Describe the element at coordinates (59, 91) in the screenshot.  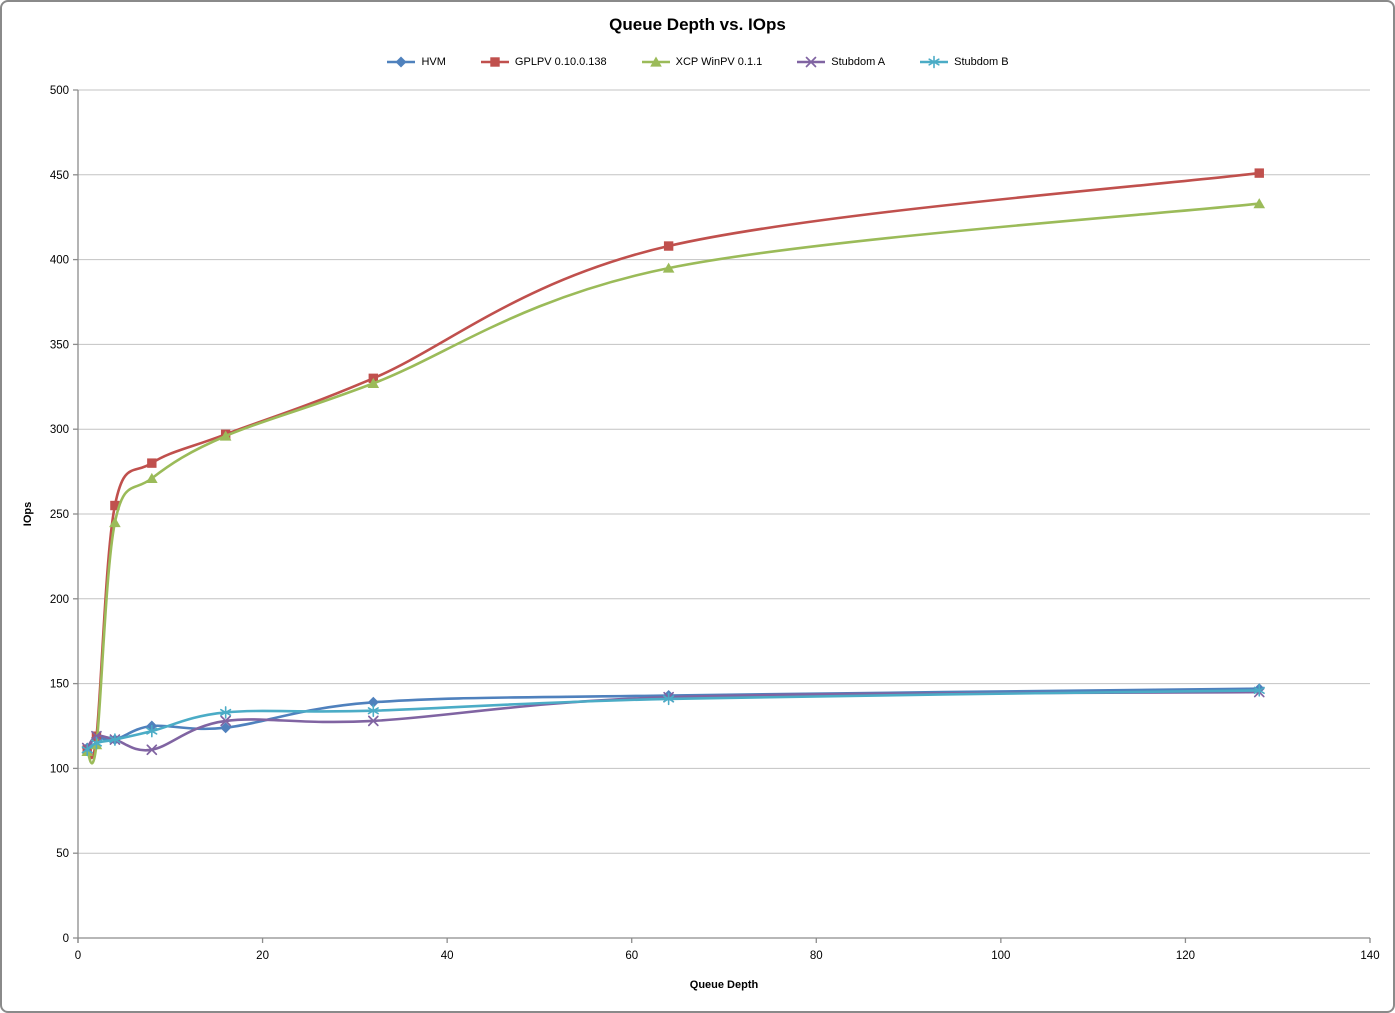
I see `y-tick-label: 500` at that location.